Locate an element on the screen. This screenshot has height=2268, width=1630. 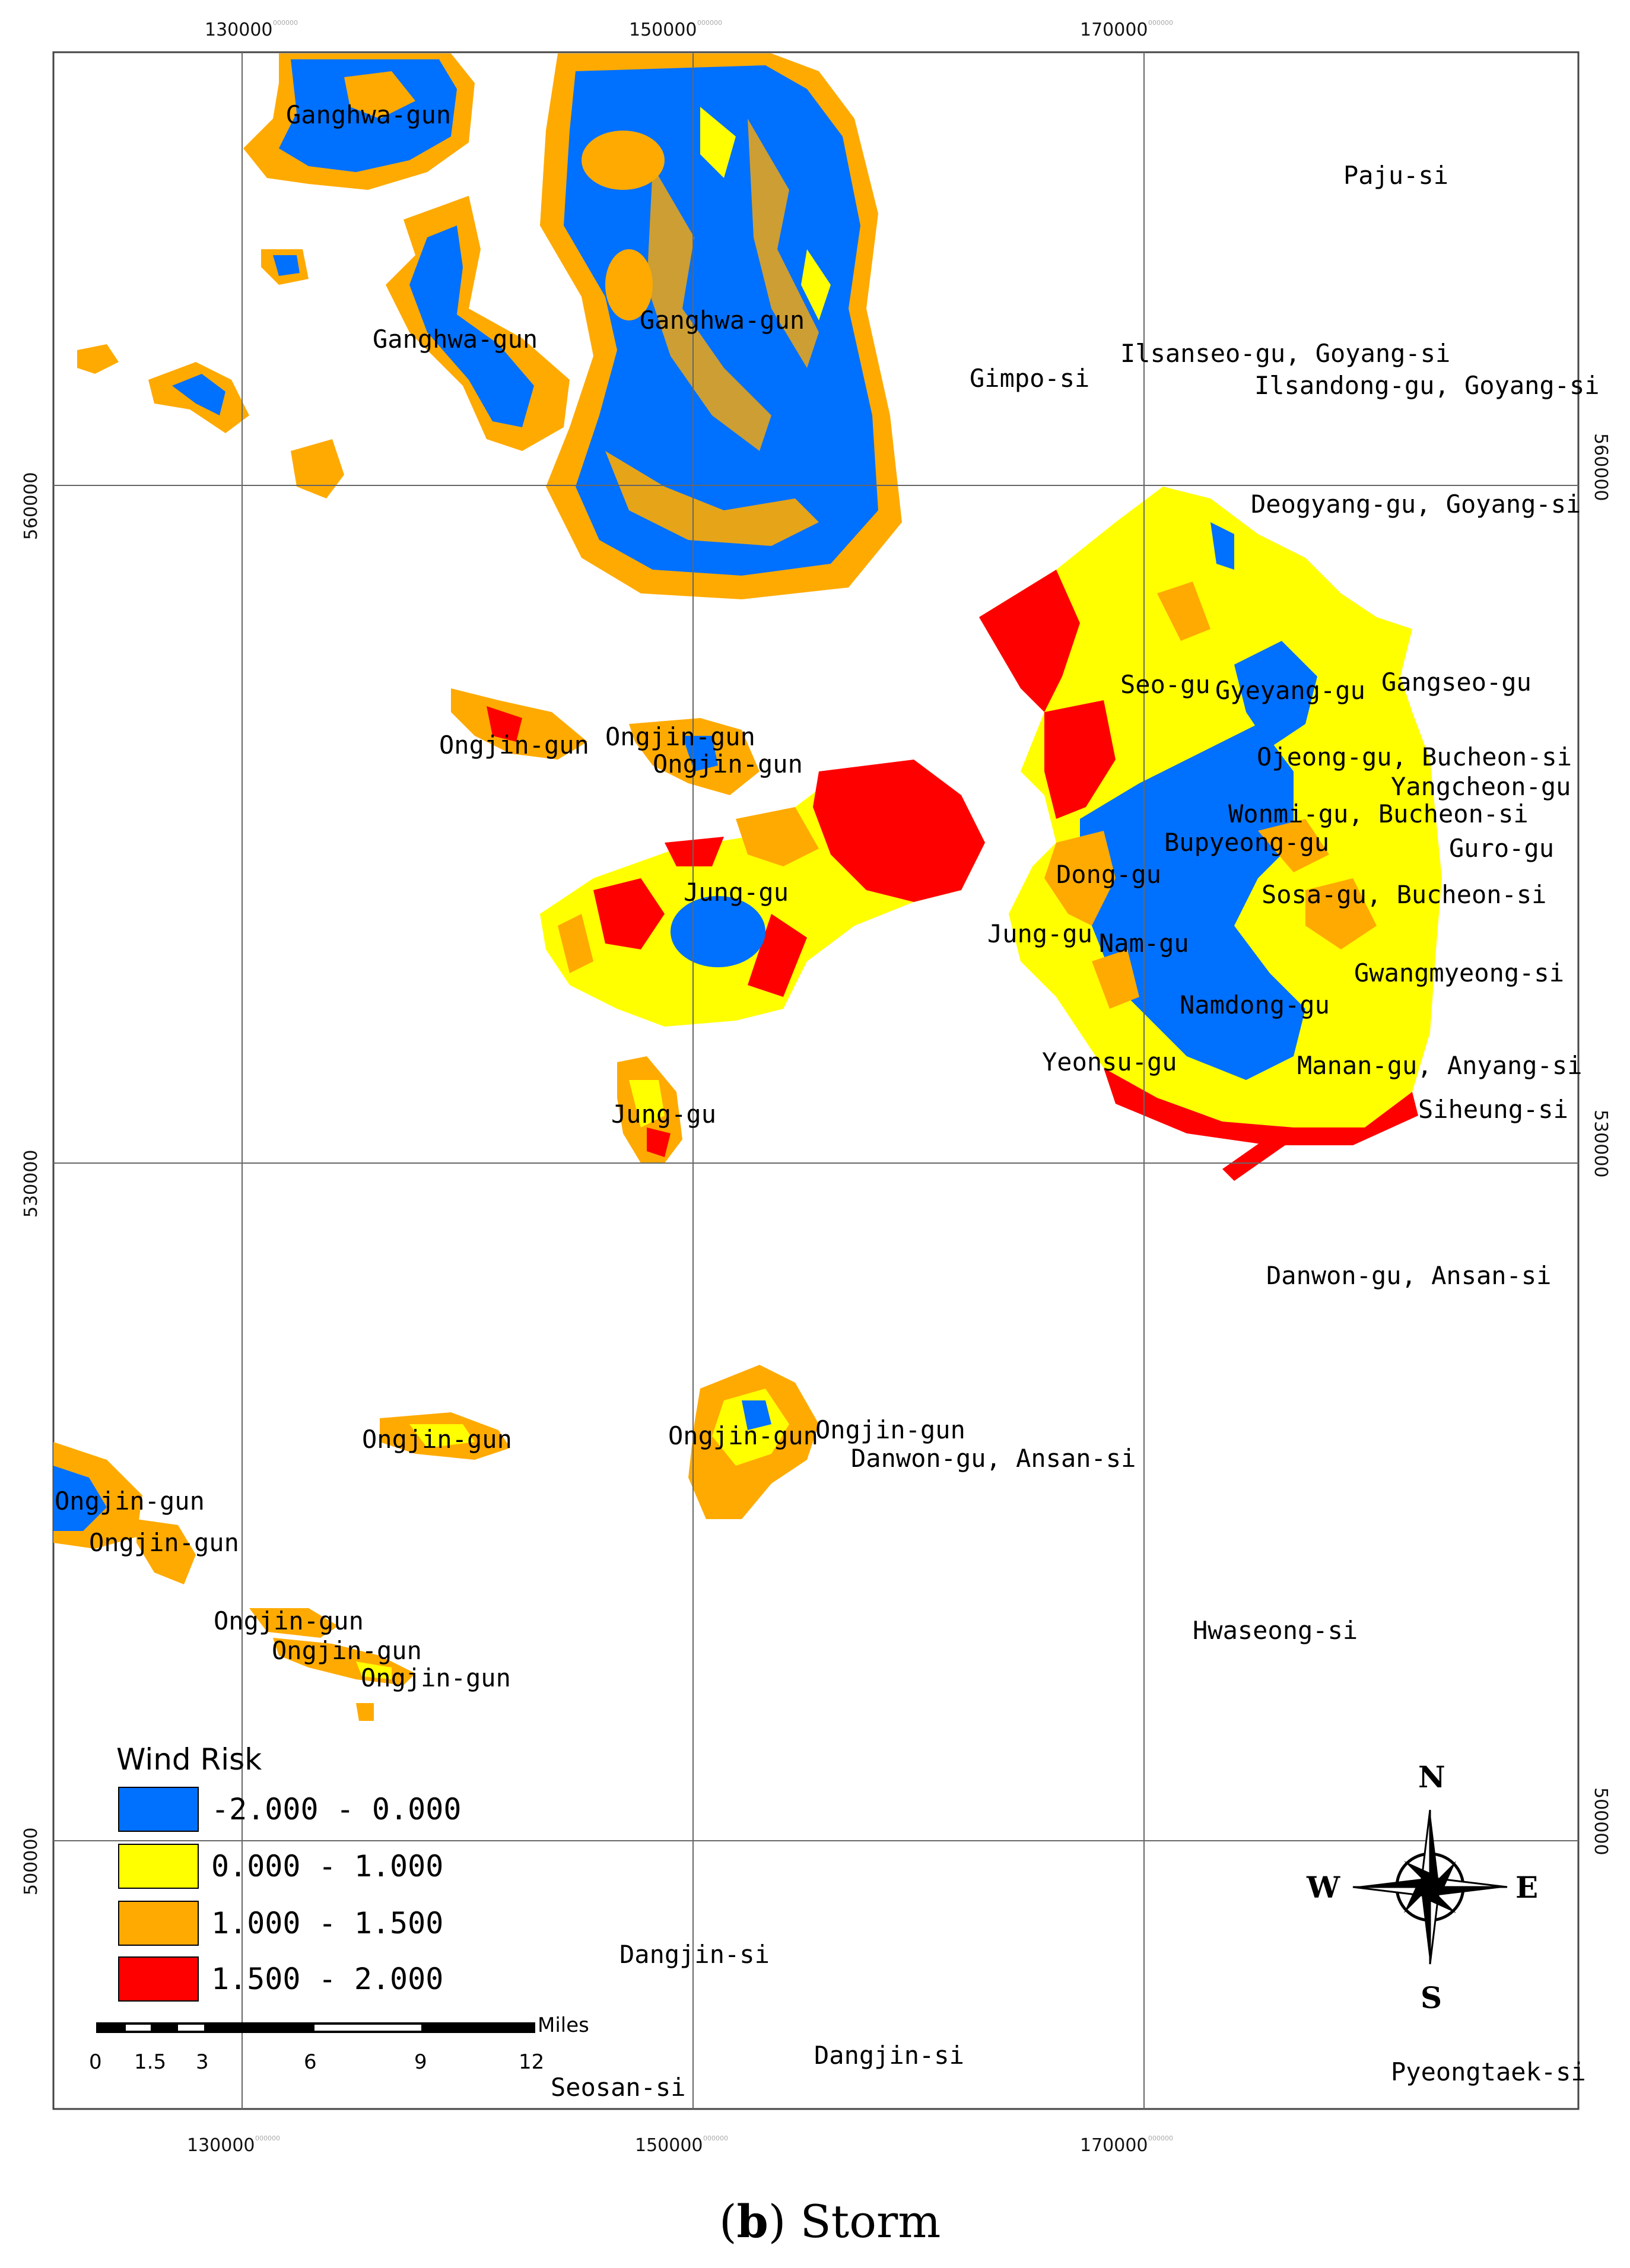
islets-northwest is located at coordinates (211, 373).